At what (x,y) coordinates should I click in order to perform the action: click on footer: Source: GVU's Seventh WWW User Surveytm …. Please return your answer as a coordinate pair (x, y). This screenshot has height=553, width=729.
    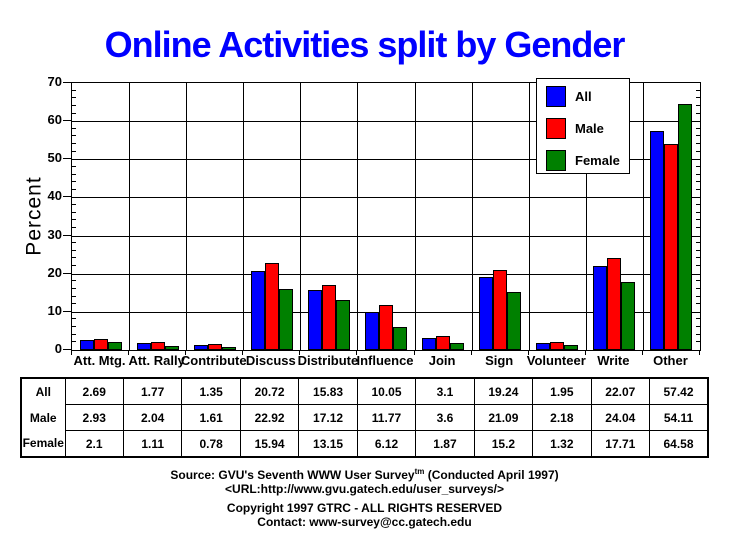
    Looking at the image, I should click on (364, 499).